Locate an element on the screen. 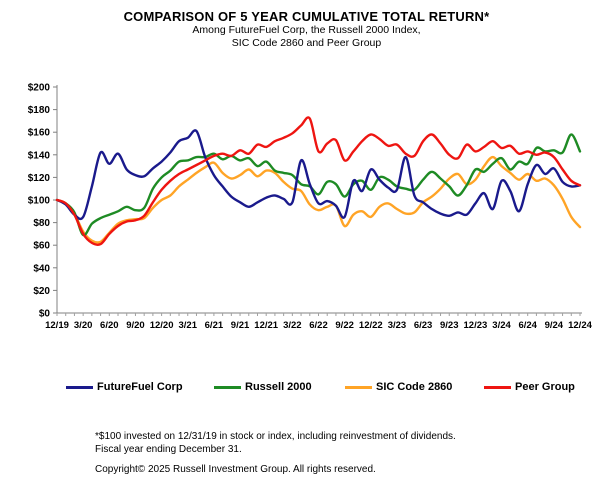 This screenshot has width=613, height=492. y-tick-label: $20 is located at coordinates (41, 291).